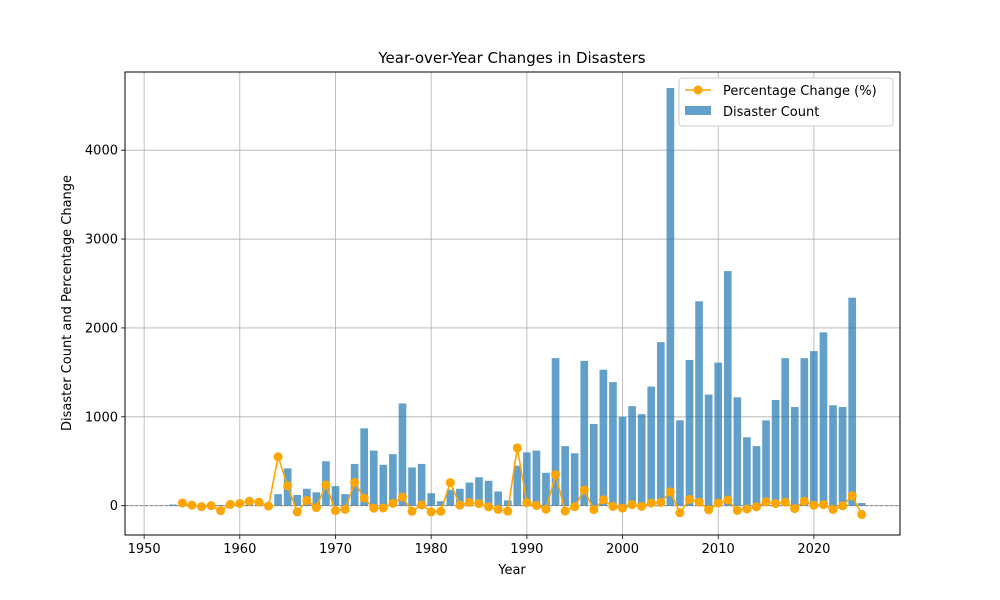 Image resolution: width=1000 pixels, height=600 pixels. I want to click on x-tick-label: 2020, so click(813, 549).